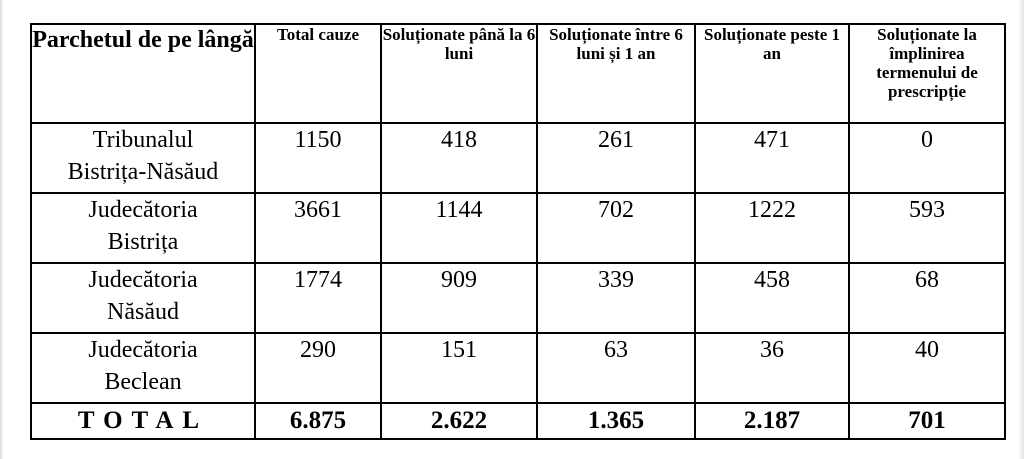 The image size is (1024, 459). I want to click on row-name: Tribunalul Bistrița-Năsăud, so click(143, 158).